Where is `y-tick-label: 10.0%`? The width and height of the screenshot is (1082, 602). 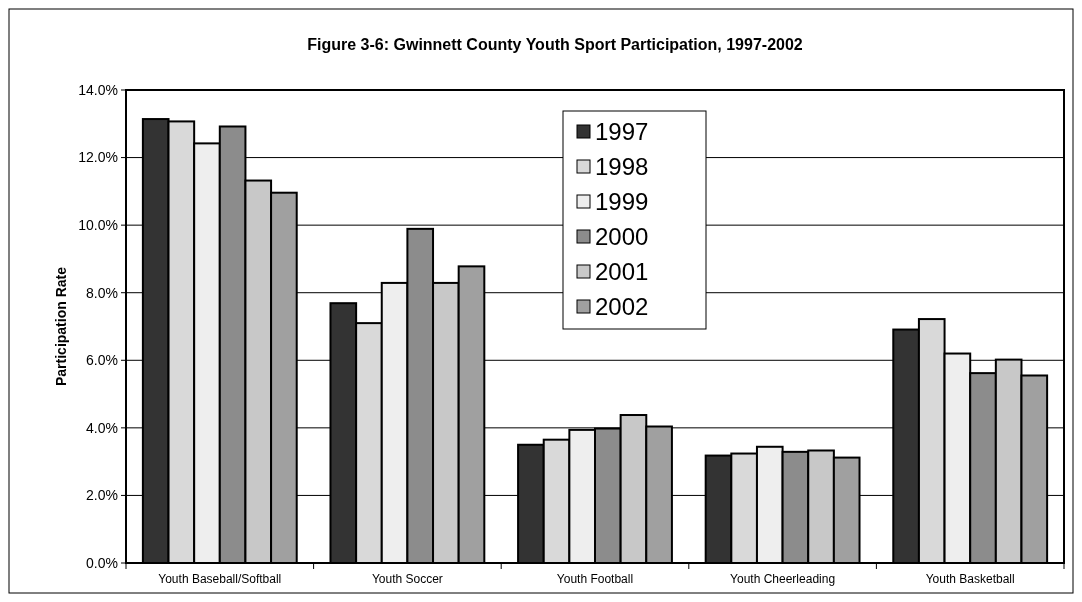 y-tick-label: 10.0% is located at coordinates (98, 225).